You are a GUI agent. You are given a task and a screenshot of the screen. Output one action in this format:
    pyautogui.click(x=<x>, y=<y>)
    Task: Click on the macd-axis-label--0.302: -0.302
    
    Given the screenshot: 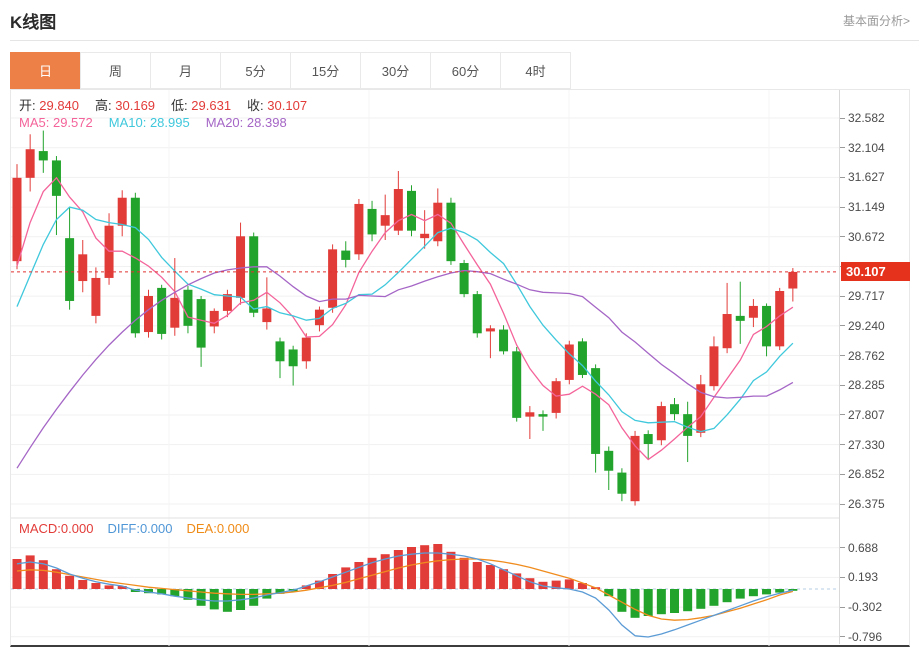 What is the action you would take?
    pyautogui.click(x=865, y=607)
    